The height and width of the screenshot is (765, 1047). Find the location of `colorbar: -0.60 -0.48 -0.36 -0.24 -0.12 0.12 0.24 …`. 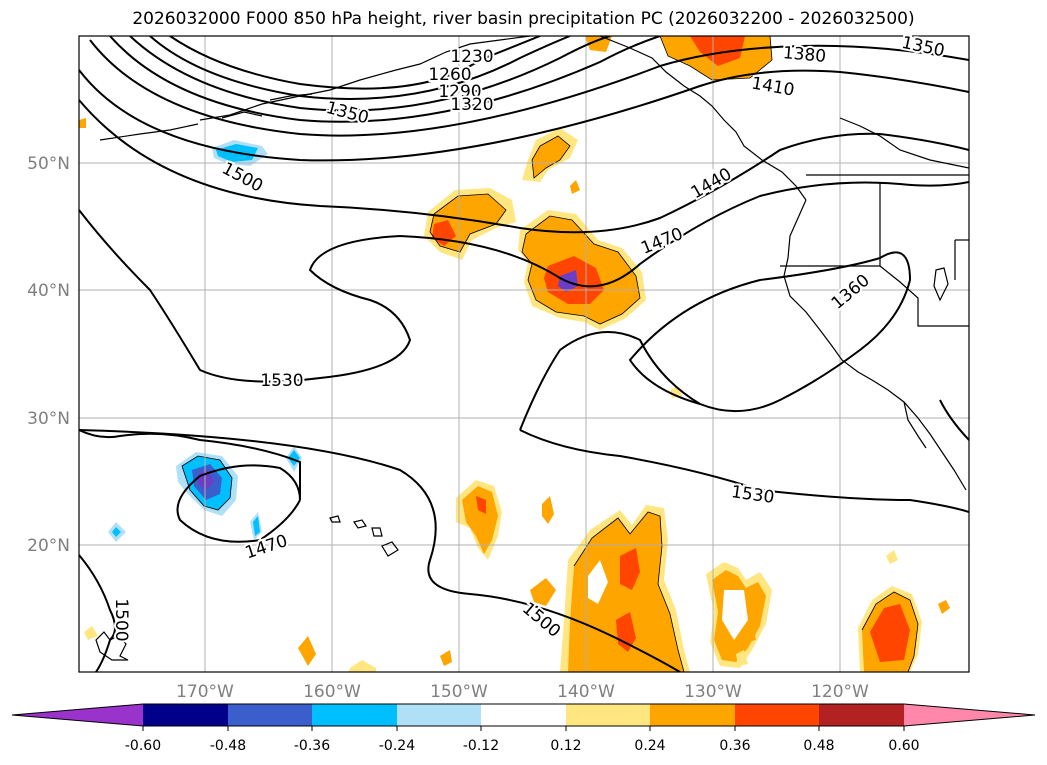

colorbar: -0.60 -0.48 -0.36 -0.24 -0.12 0.12 0.24 … is located at coordinates (523, 728).